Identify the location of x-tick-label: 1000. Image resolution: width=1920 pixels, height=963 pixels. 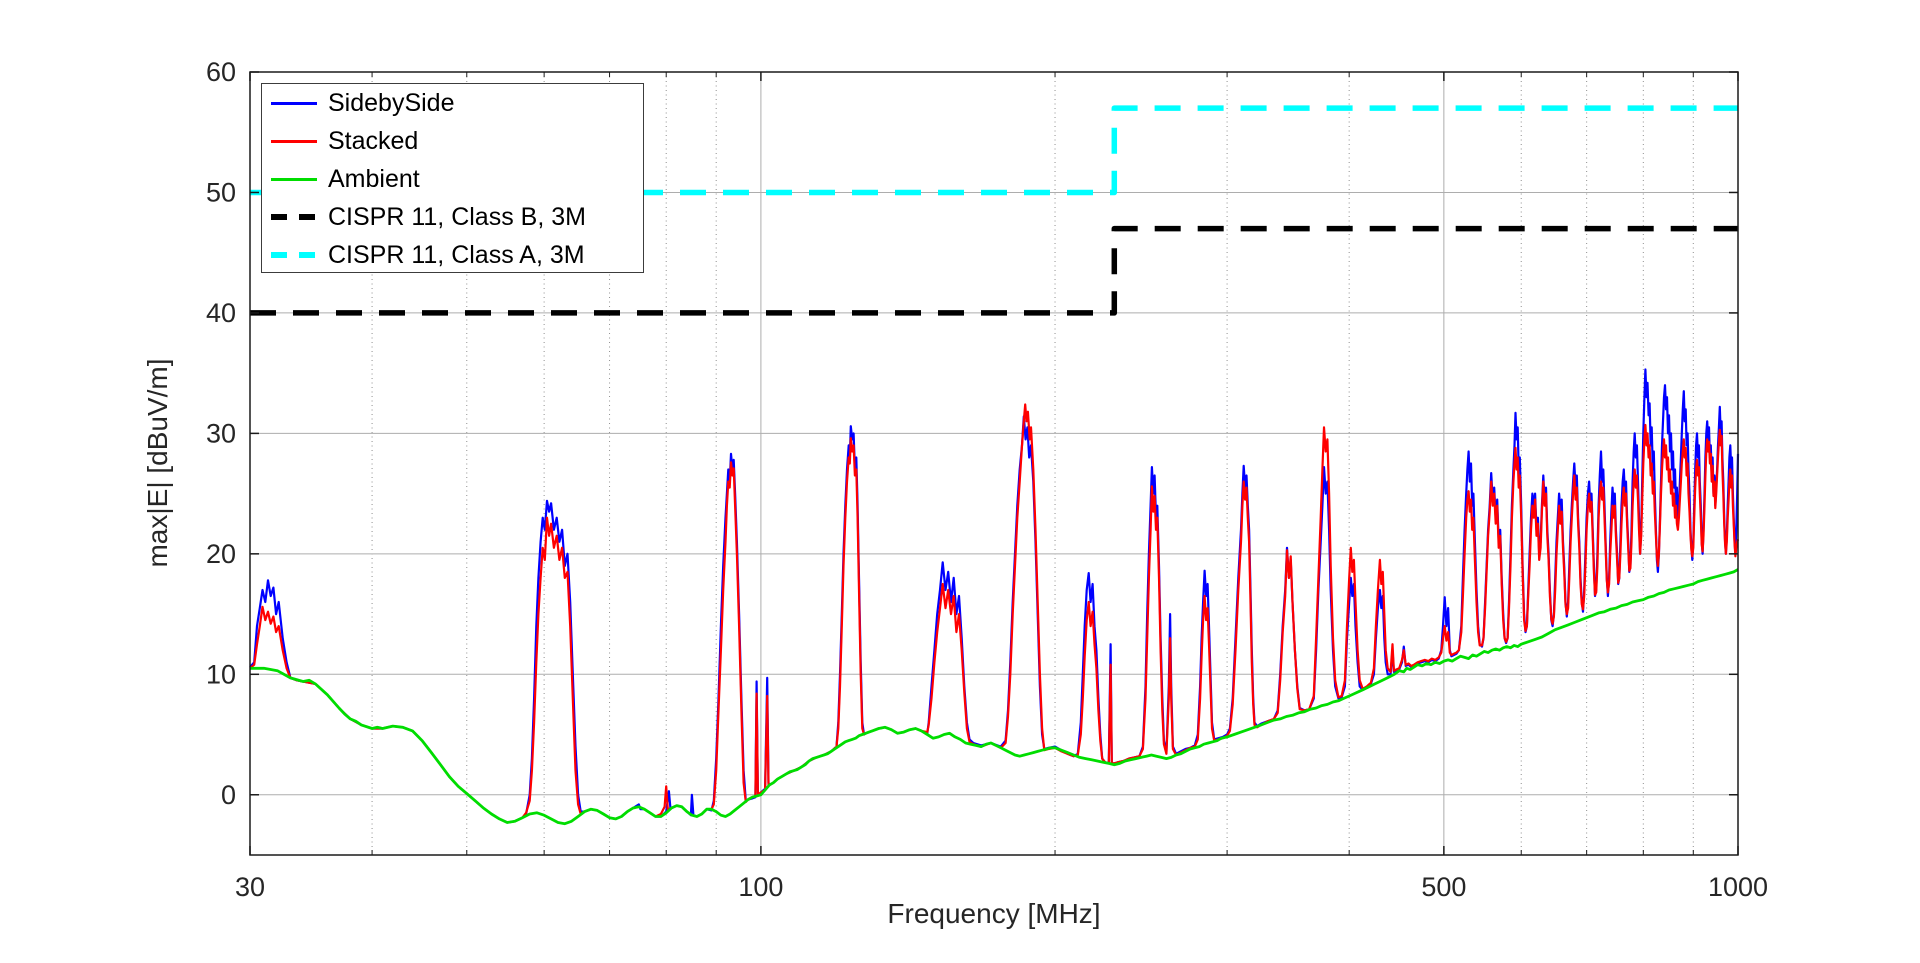
(1738, 887).